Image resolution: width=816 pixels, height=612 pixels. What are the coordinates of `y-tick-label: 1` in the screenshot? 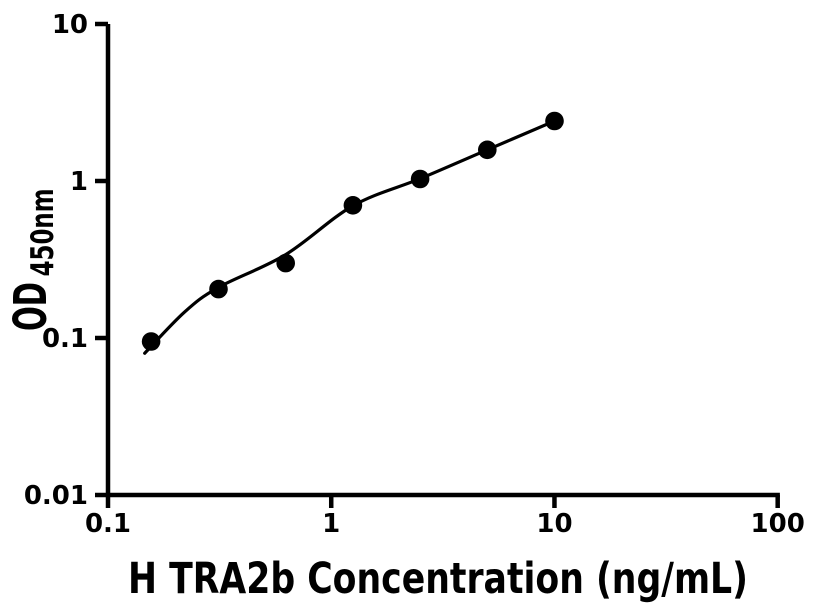 It's located at (79, 182).